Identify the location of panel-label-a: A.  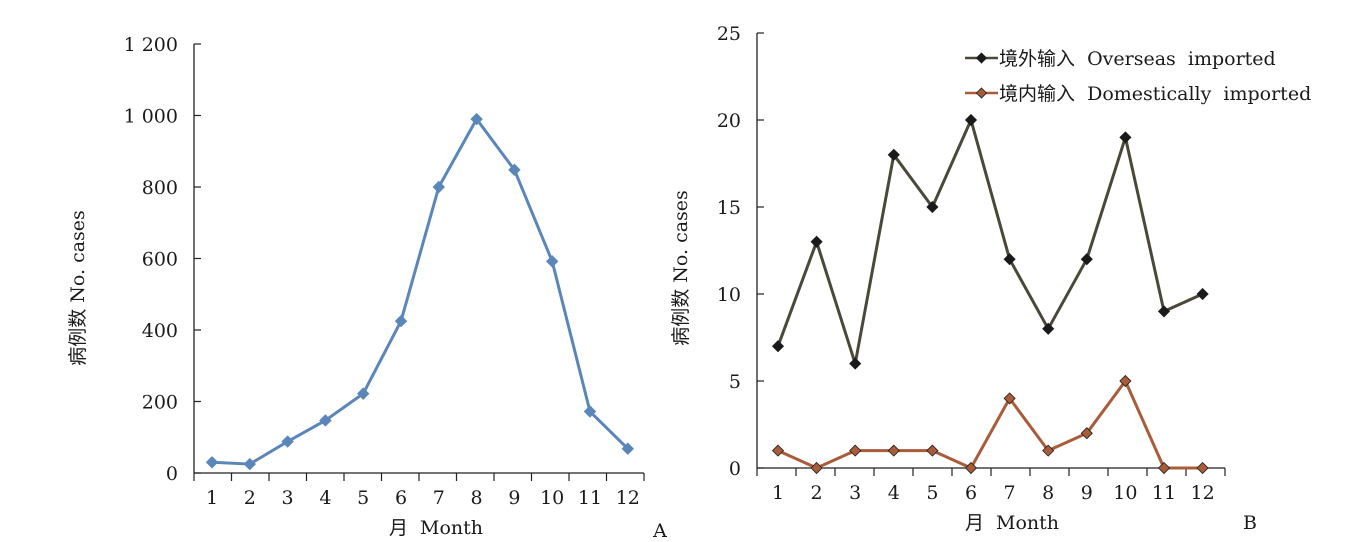
(659, 531).